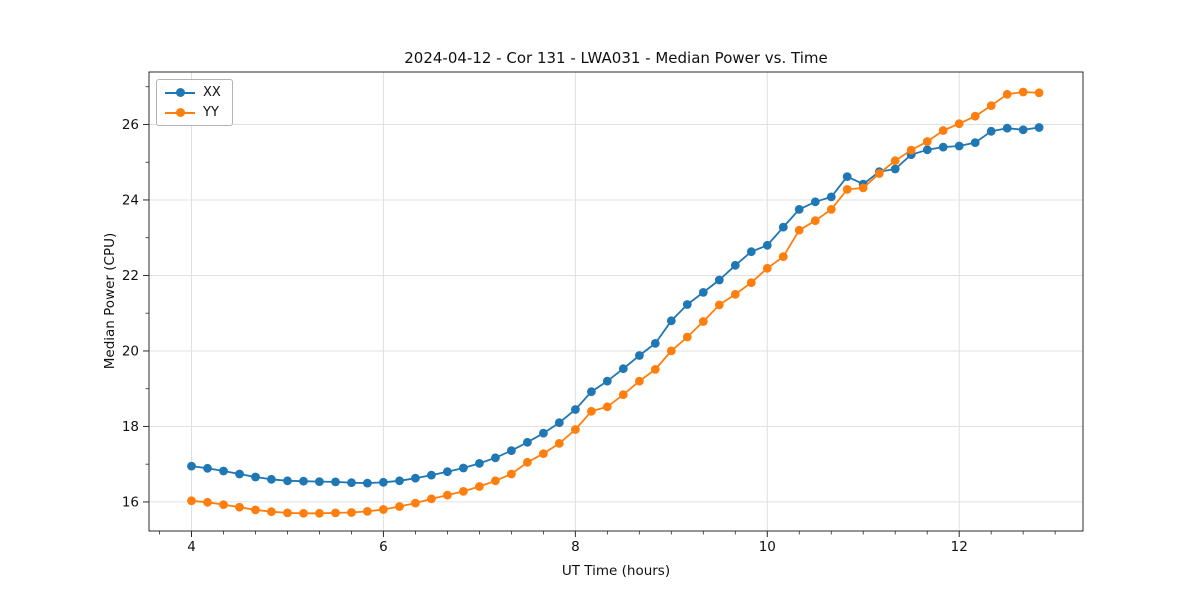  I want to click on legend-marker-yy, so click(180, 112).